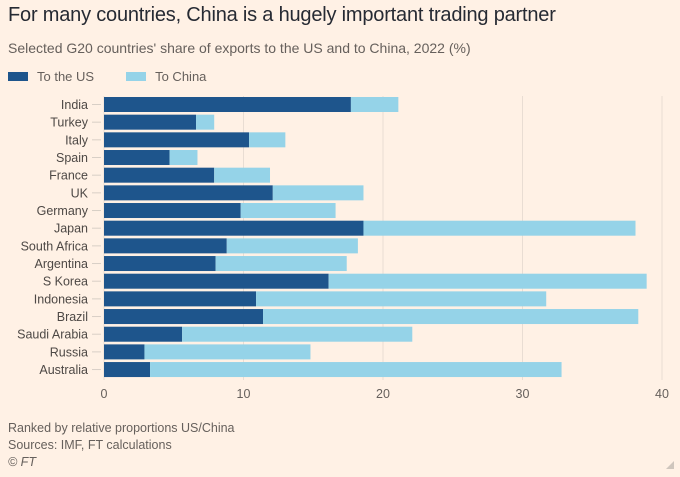 This screenshot has height=477, width=680. I want to click on legend: To the US To China, so click(123, 76).